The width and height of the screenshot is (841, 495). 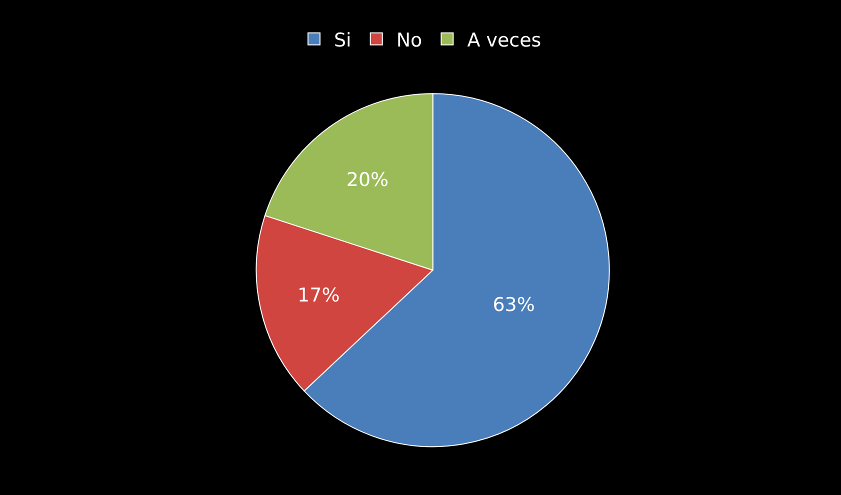 What do you see at coordinates (504, 40) in the screenshot?
I see `legend-label: A veces` at bounding box center [504, 40].